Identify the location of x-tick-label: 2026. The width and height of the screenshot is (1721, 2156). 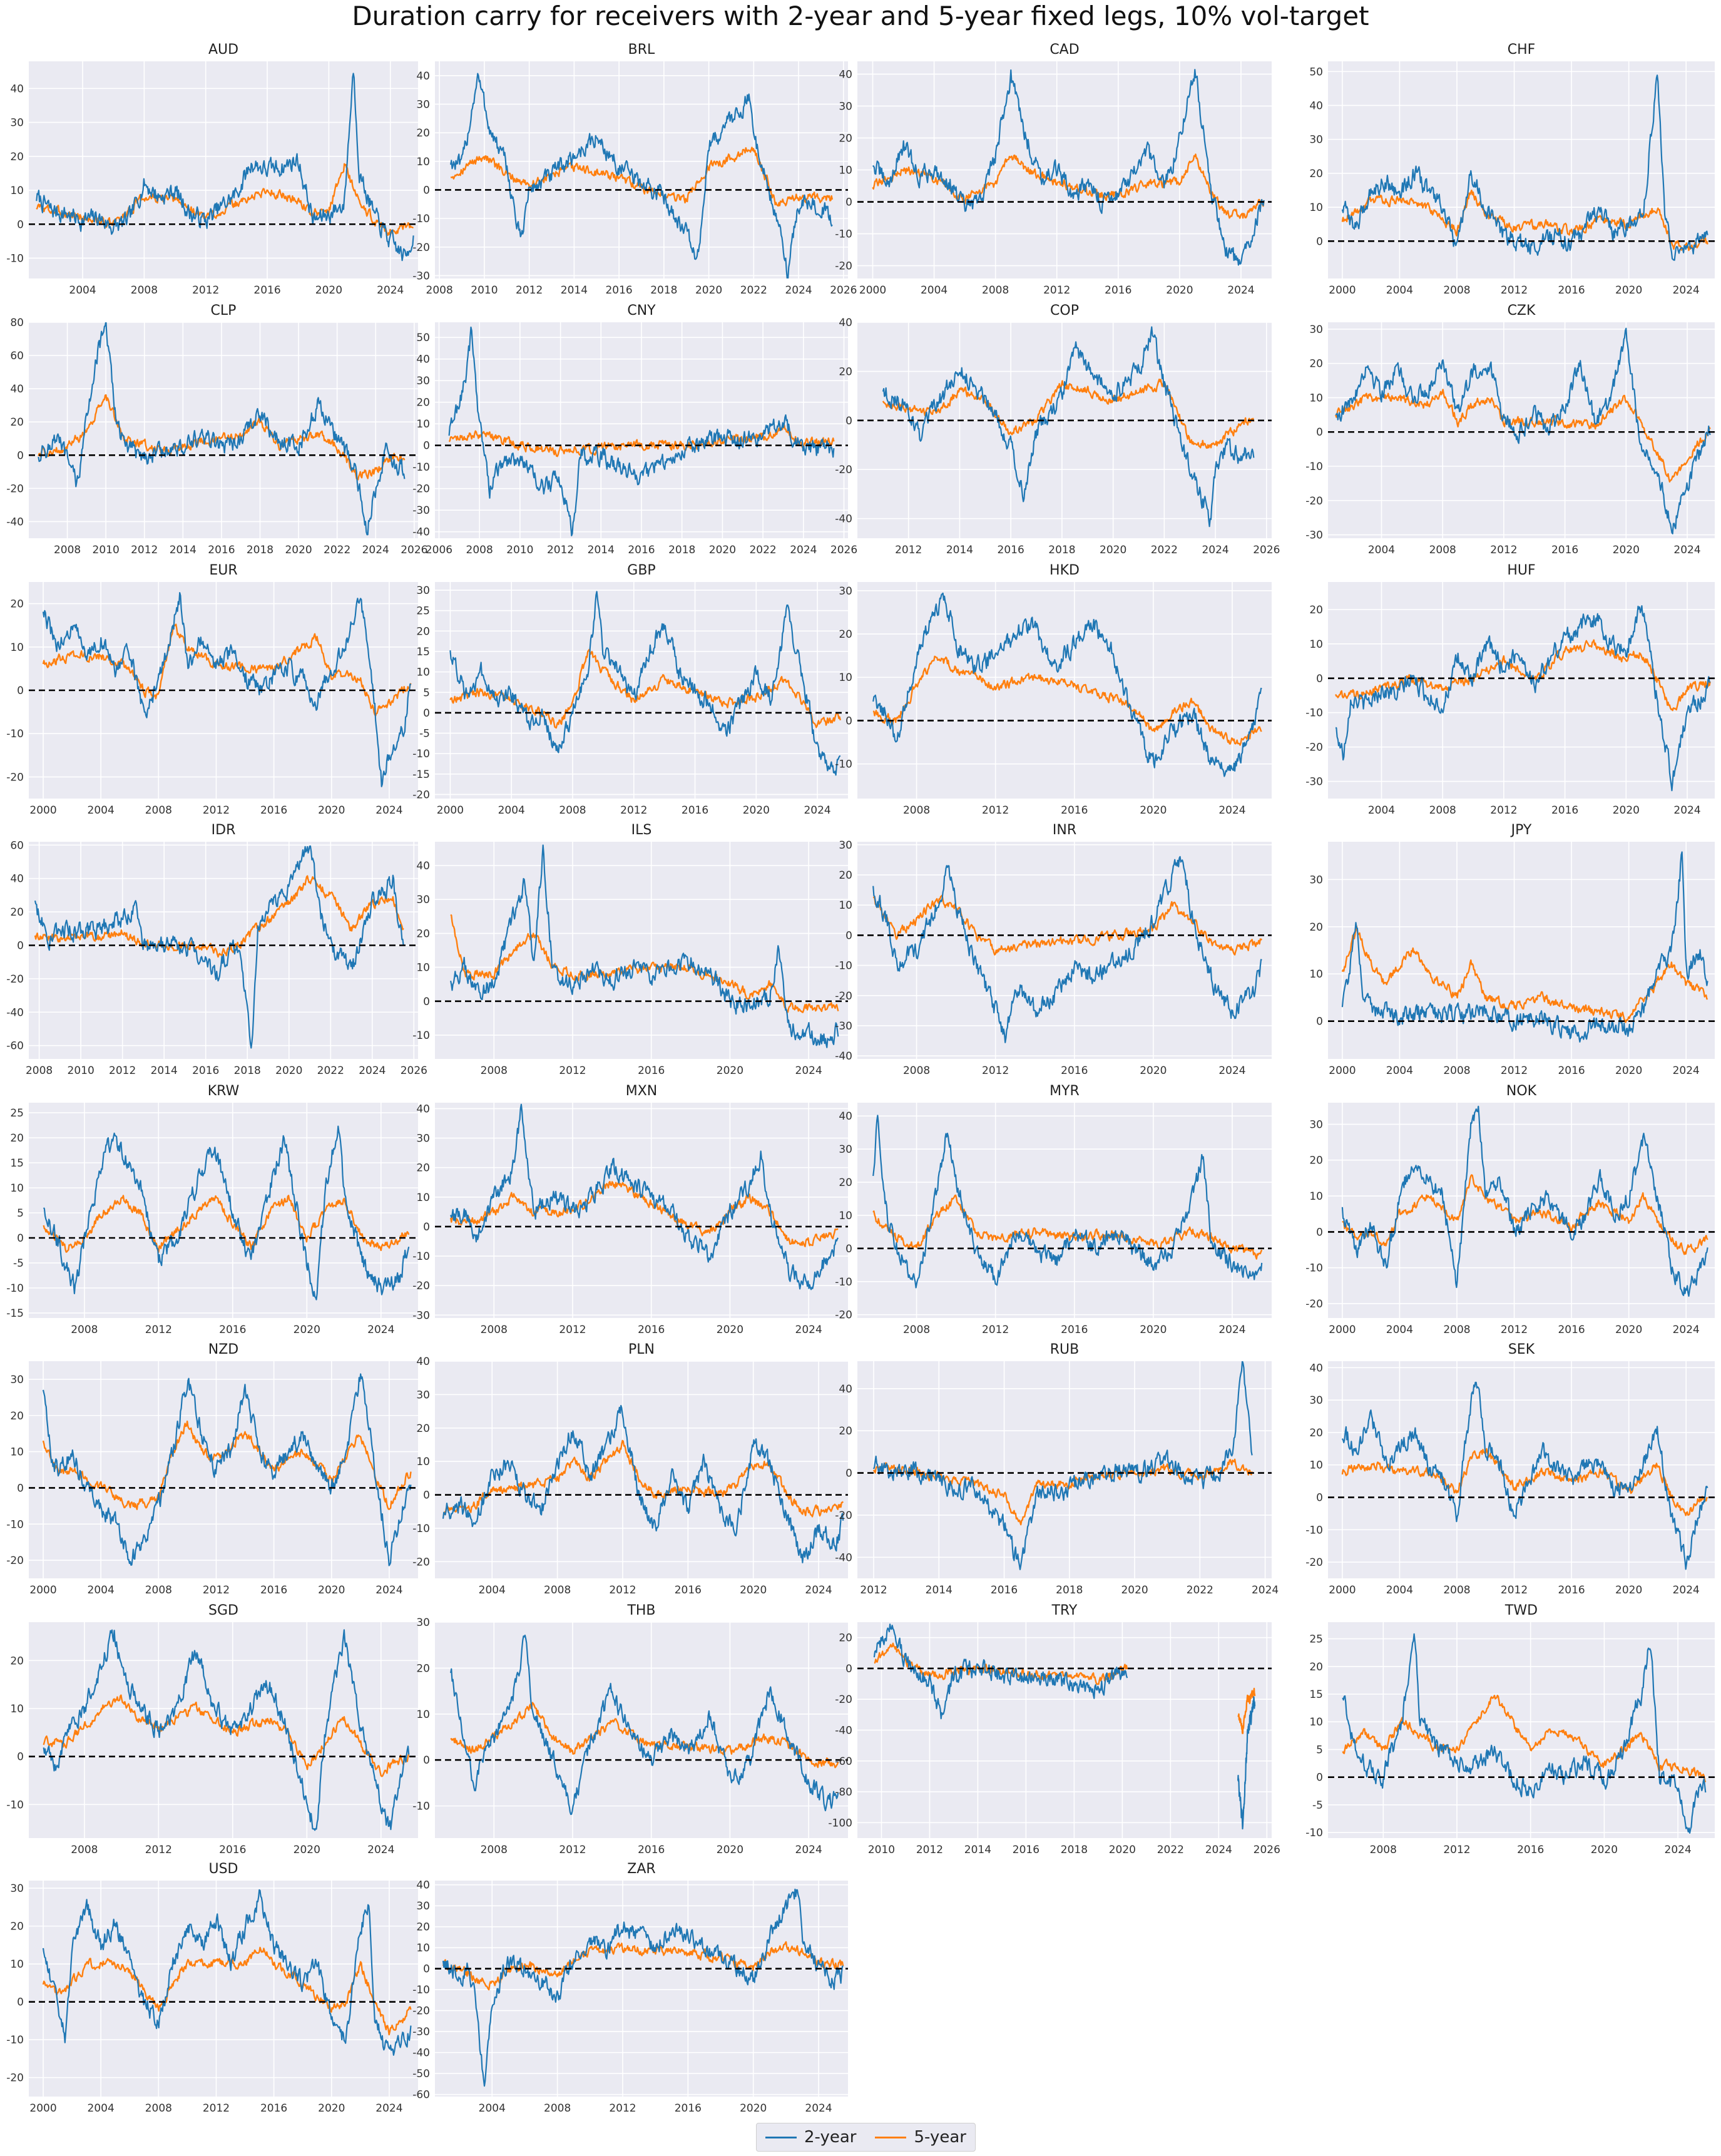
(414, 1071).